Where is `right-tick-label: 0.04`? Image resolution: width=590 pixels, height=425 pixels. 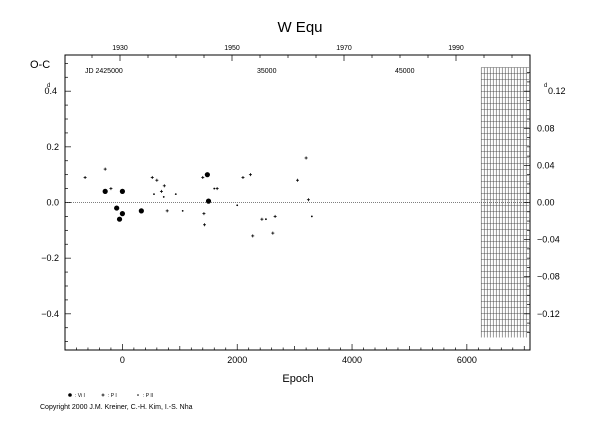 right-tick-label: 0.04 is located at coordinates (546, 165).